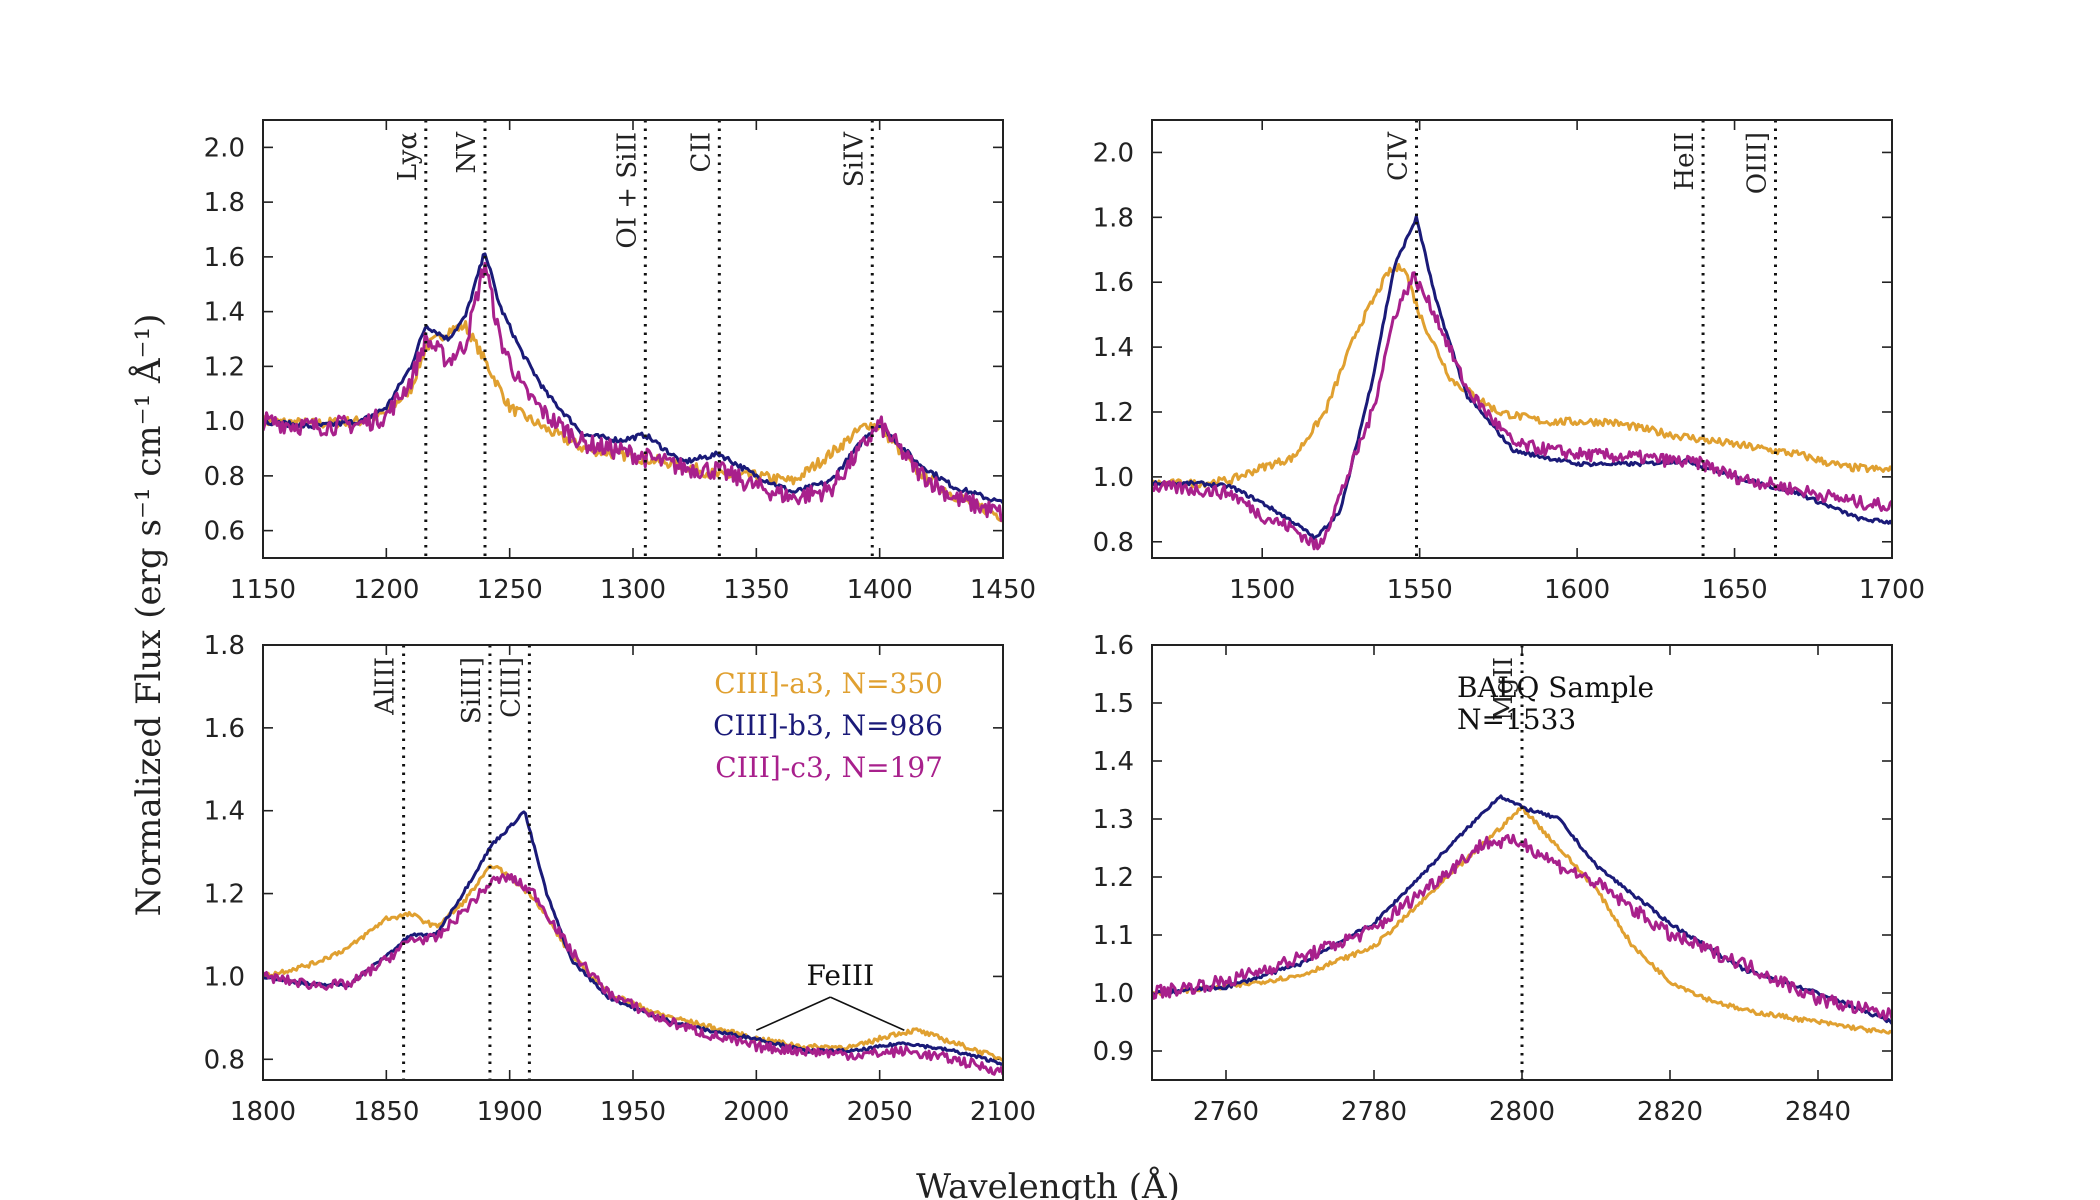 The image size is (2100, 1200). What do you see at coordinates (854, 159) in the screenshot?
I see `line-marker-label: SiIV` at bounding box center [854, 159].